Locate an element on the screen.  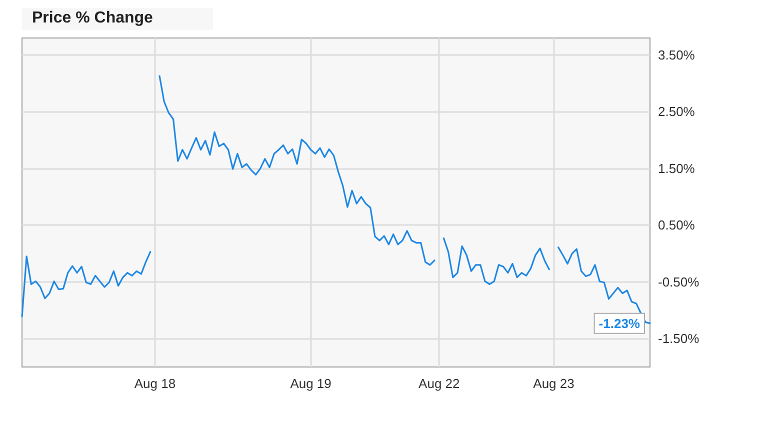
y-tick-label: 2.50% is located at coordinates (677, 112).